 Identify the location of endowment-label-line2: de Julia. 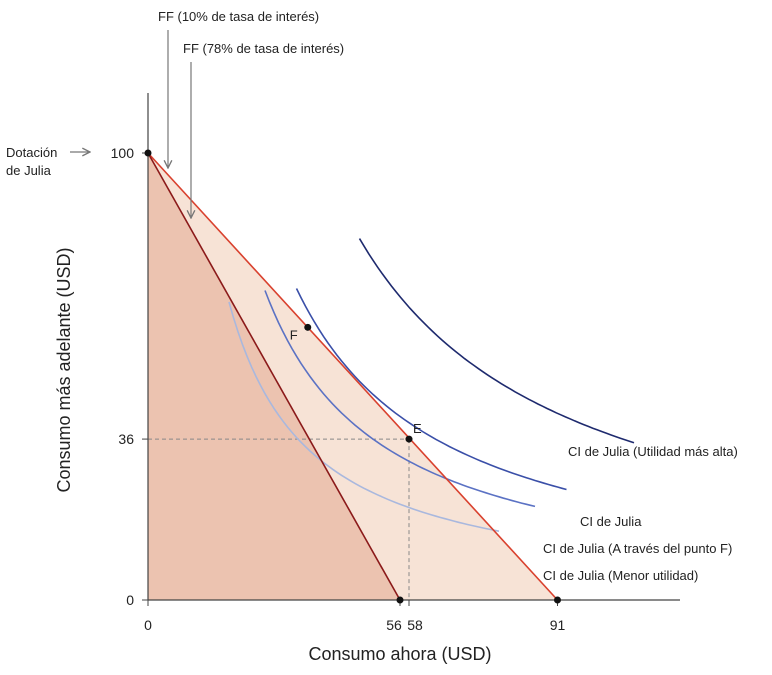
(29, 170).